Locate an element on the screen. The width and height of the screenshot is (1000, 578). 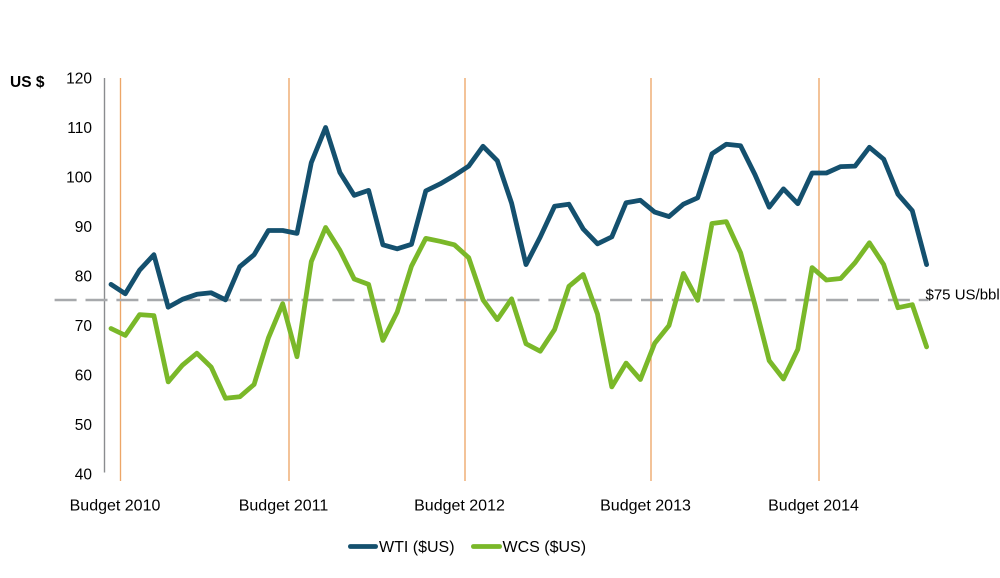
svg-text: 50 is located at coordinates (84, 425).